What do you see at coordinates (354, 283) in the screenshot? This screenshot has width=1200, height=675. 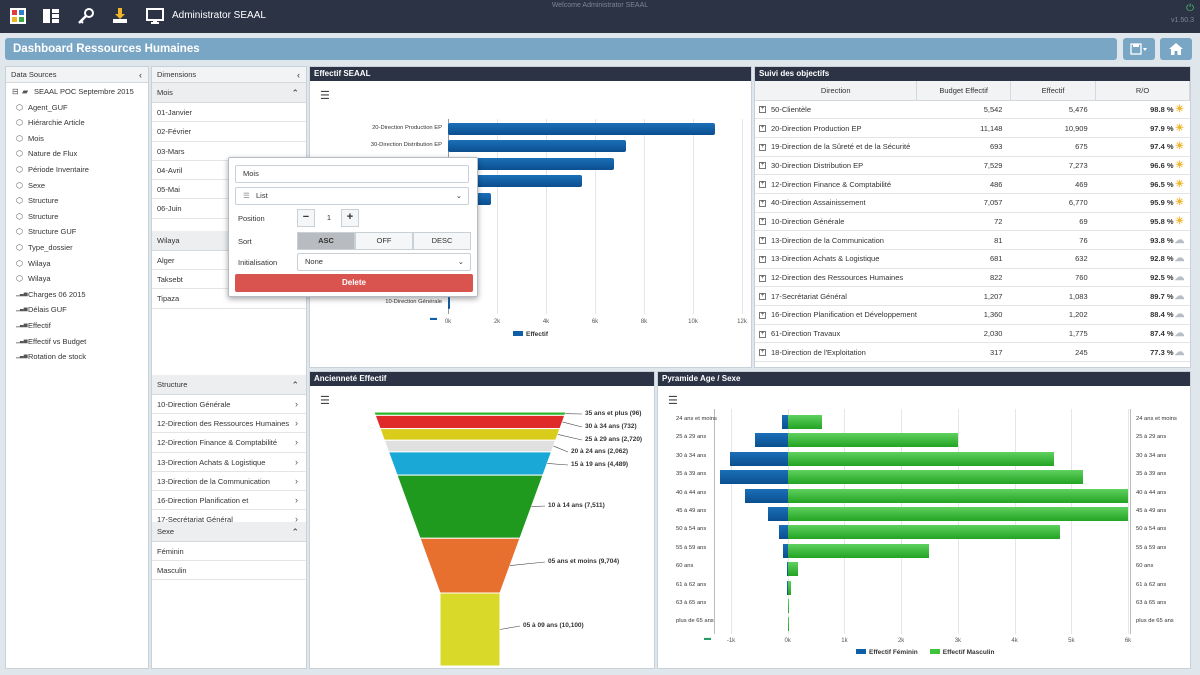 I see `delete-button: Delete` at bounding box center [354, 283].